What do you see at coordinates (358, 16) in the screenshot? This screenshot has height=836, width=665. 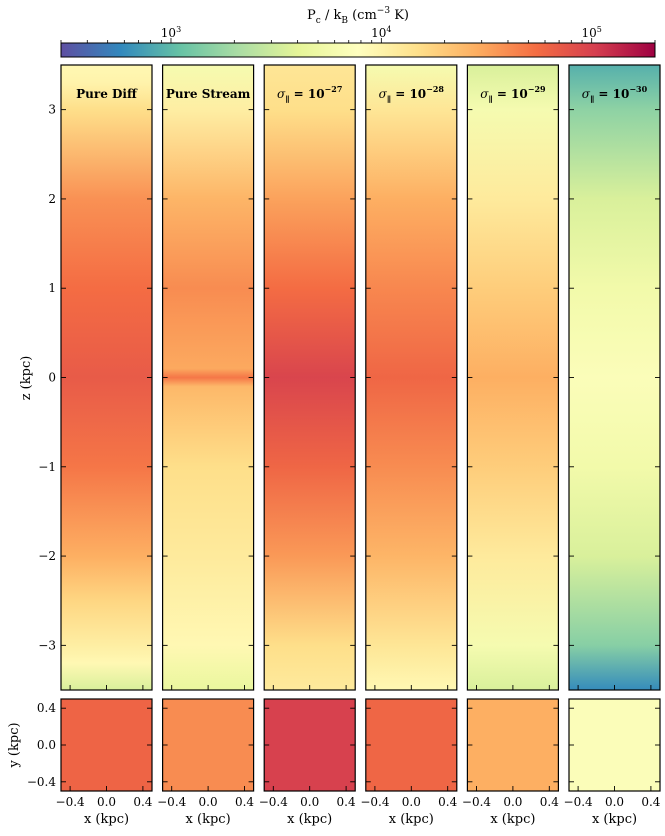 I see `colorbar-title: Pc / kB (cm−3 K)` at bounding box center [358, 16].